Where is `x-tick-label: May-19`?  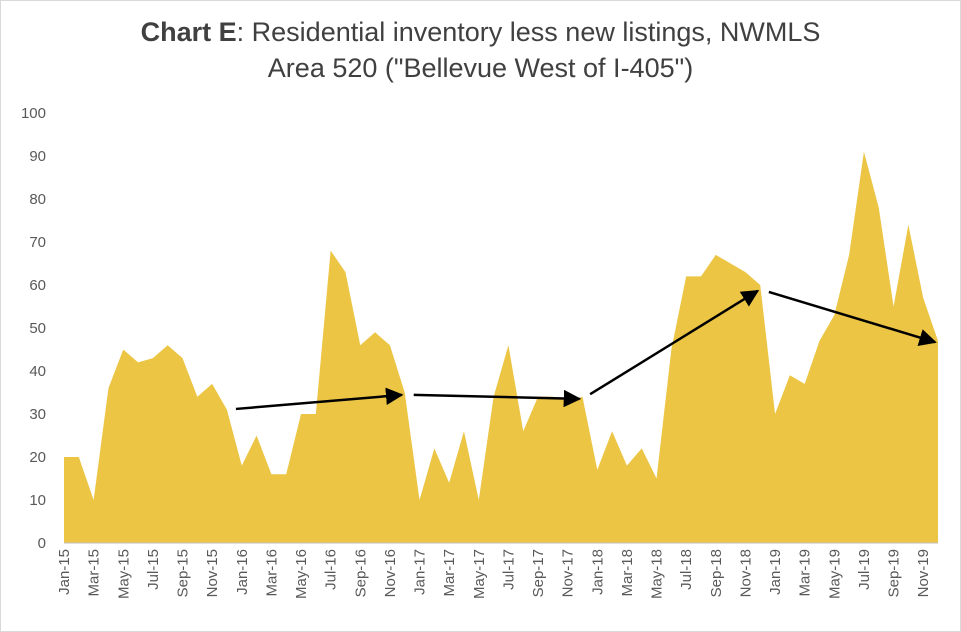
x-tick-label: May-19 is located at coordinates (834, 574).